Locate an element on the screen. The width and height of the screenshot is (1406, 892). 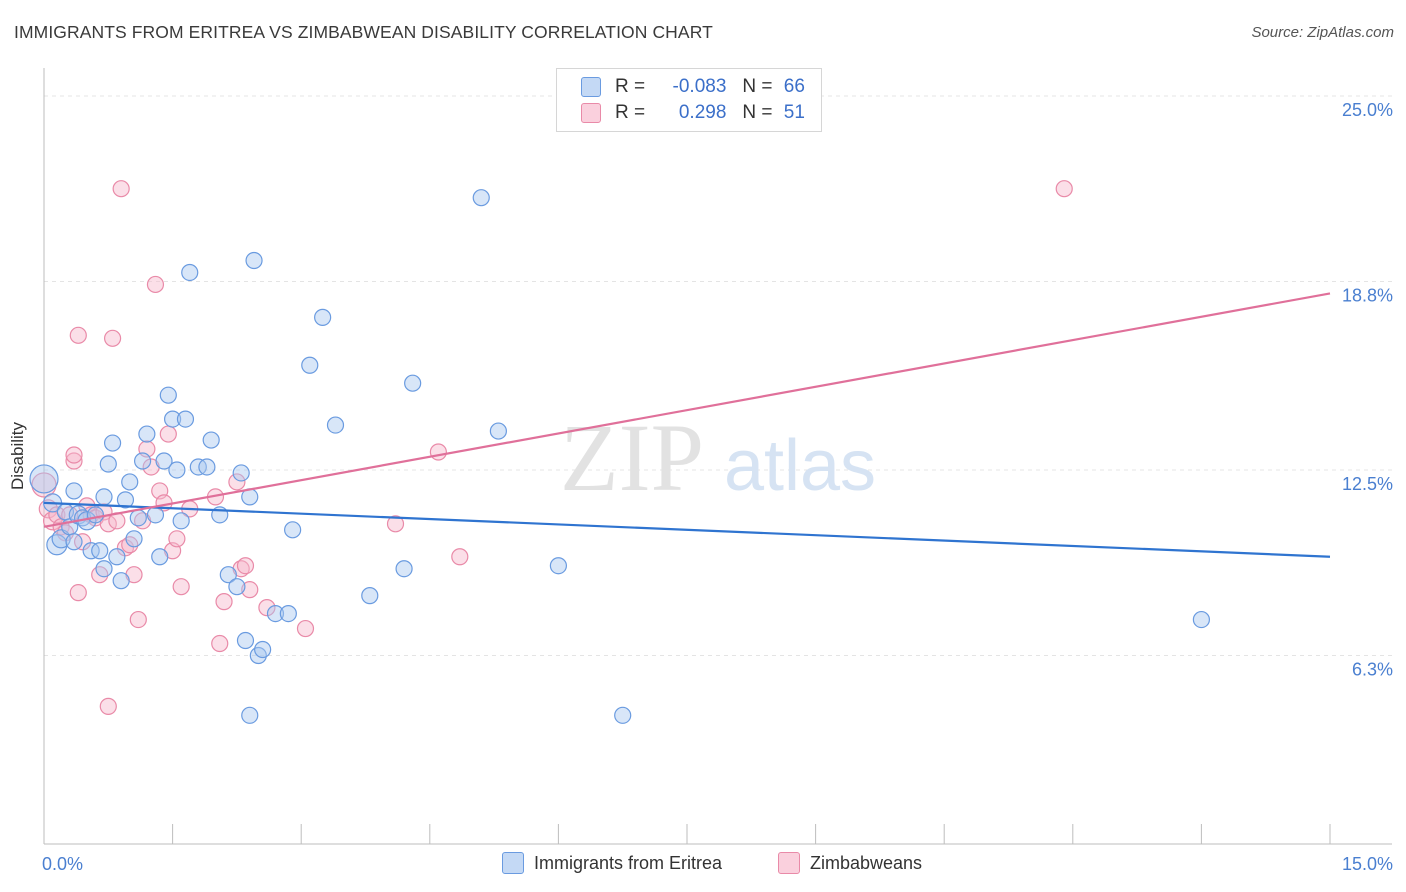
y-tick-label: 25.0% is located at coordinates (1367, 110).